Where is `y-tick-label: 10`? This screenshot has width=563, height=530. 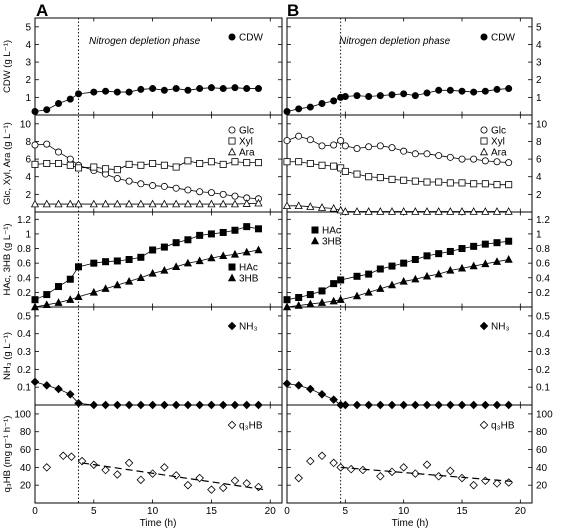
y-tick-label: 10 is located at coordinates (26, 124).